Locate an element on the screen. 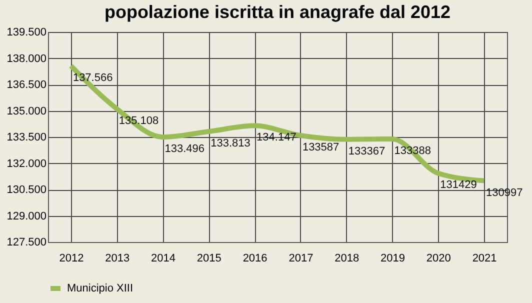 Image resolution: width=532 pixels, height=303 pixels. x-tick-label: 2019 is located at coordinates (392, 258).